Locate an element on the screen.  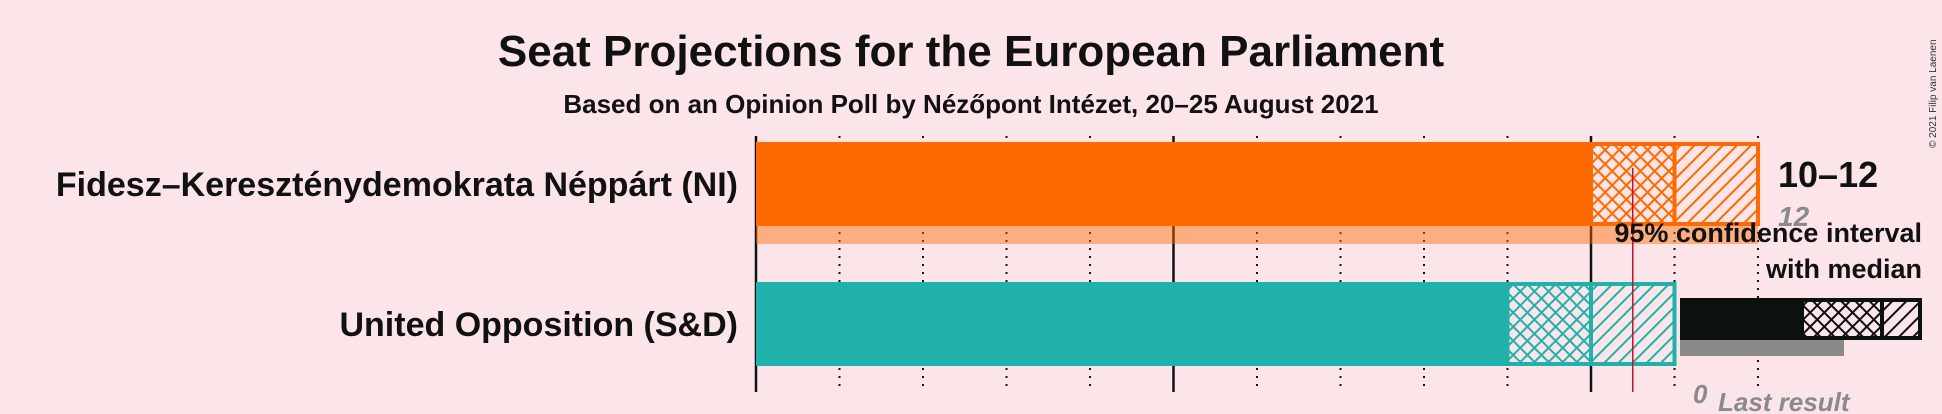
legend-median-label: with median is located at coordinates (1843, 269).